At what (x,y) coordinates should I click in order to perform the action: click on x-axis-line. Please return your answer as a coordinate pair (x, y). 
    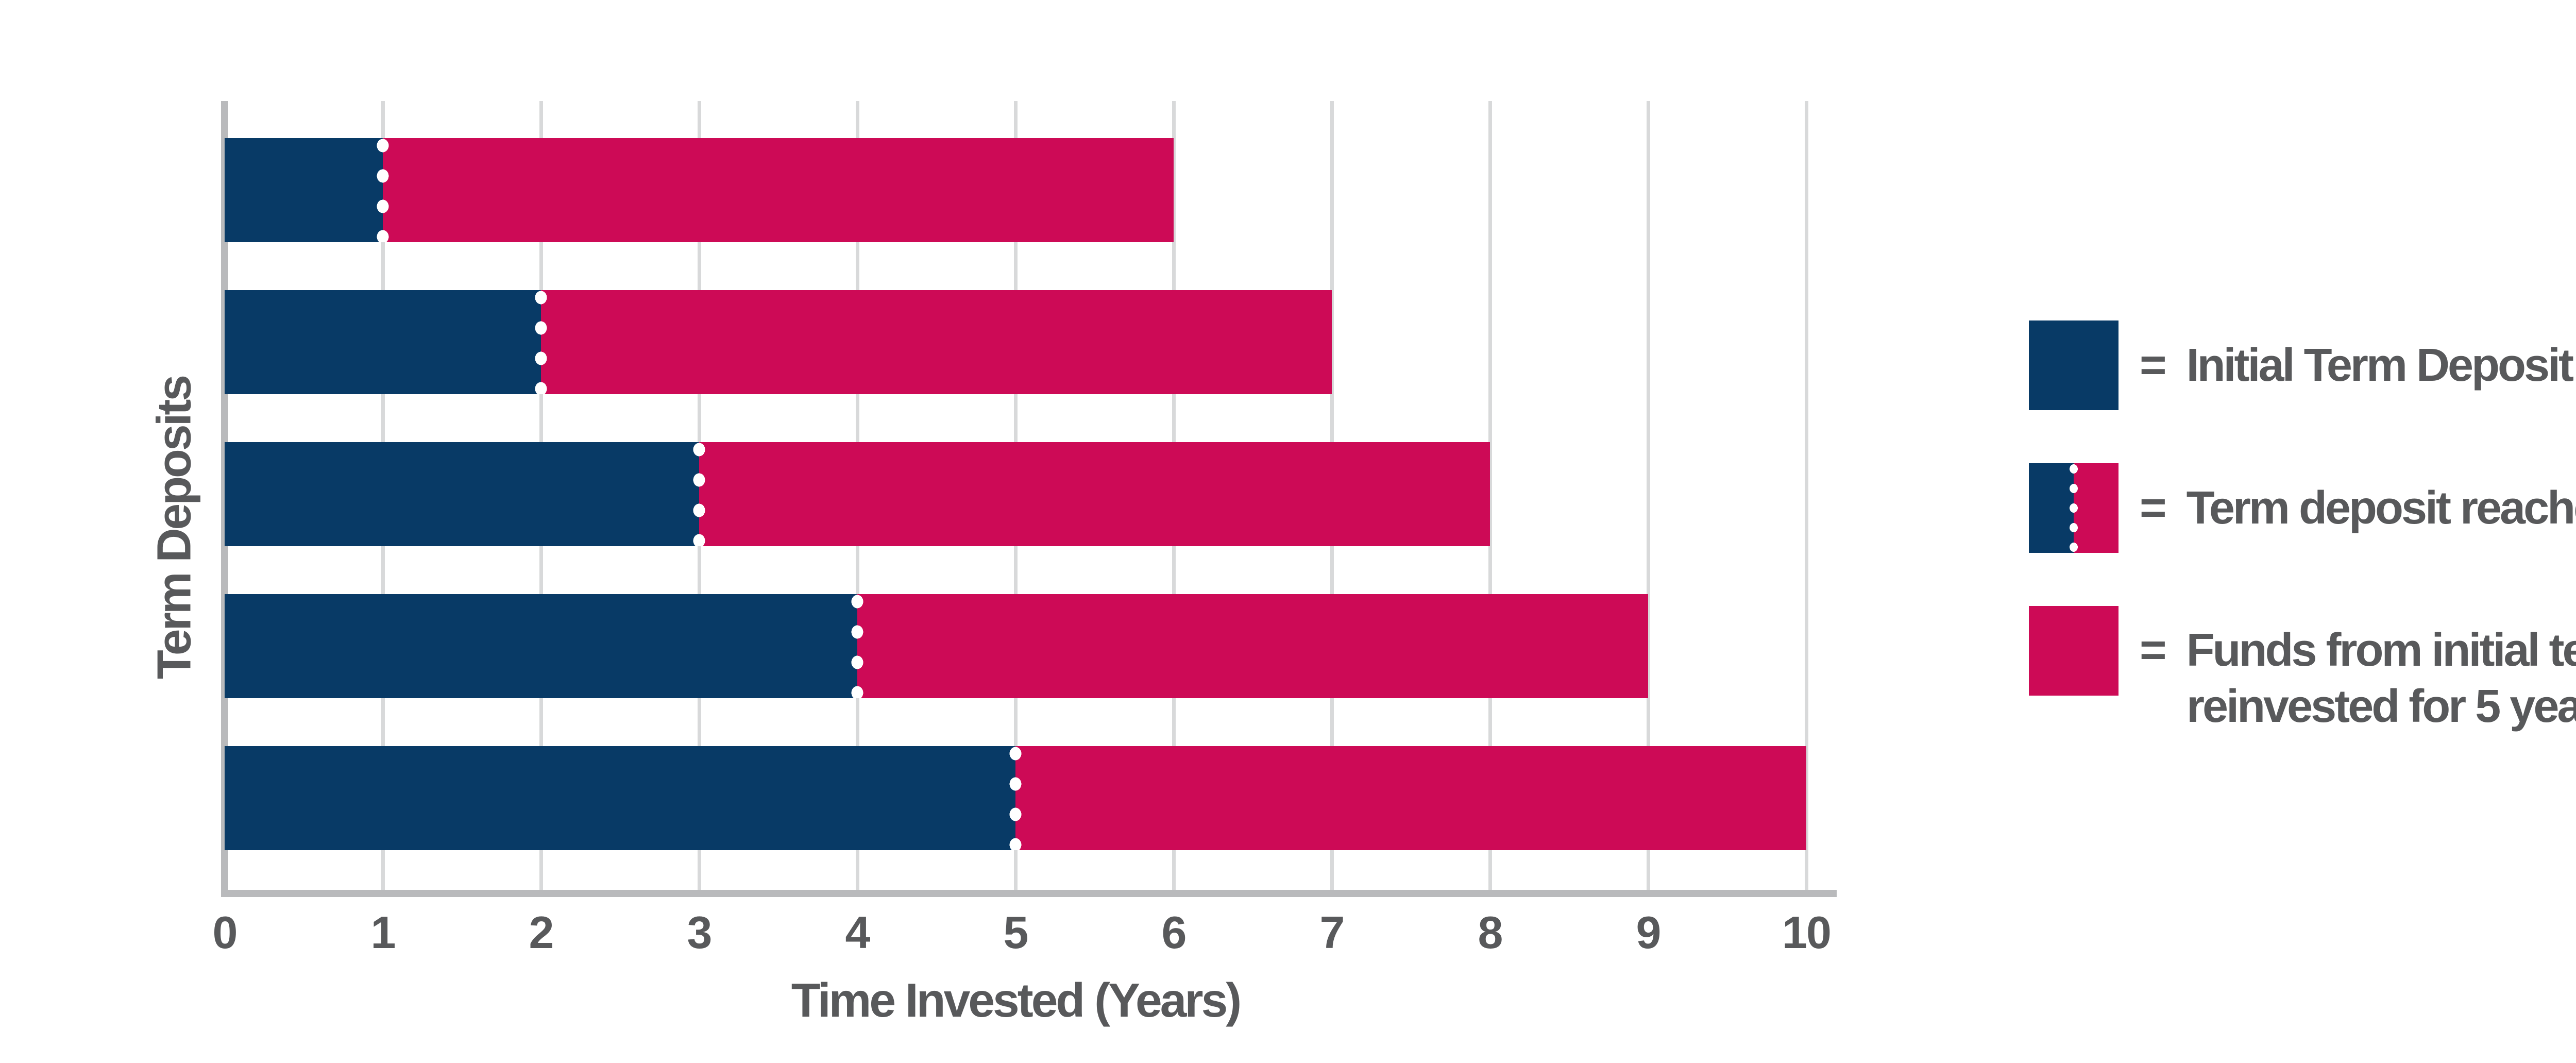
    Looking at the image, I should click on (1029, 893).